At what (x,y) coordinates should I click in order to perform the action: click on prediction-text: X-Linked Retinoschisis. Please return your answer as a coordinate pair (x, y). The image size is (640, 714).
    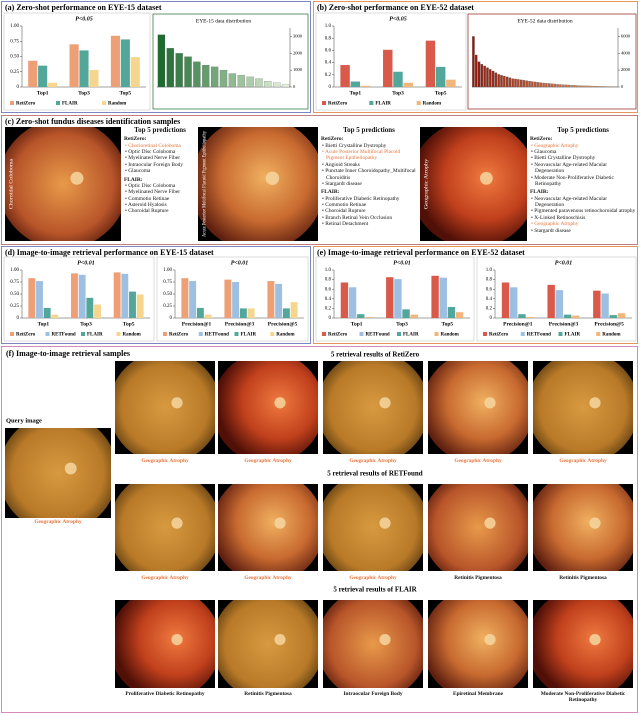
    Looking at the image, I should click on (560, 217).